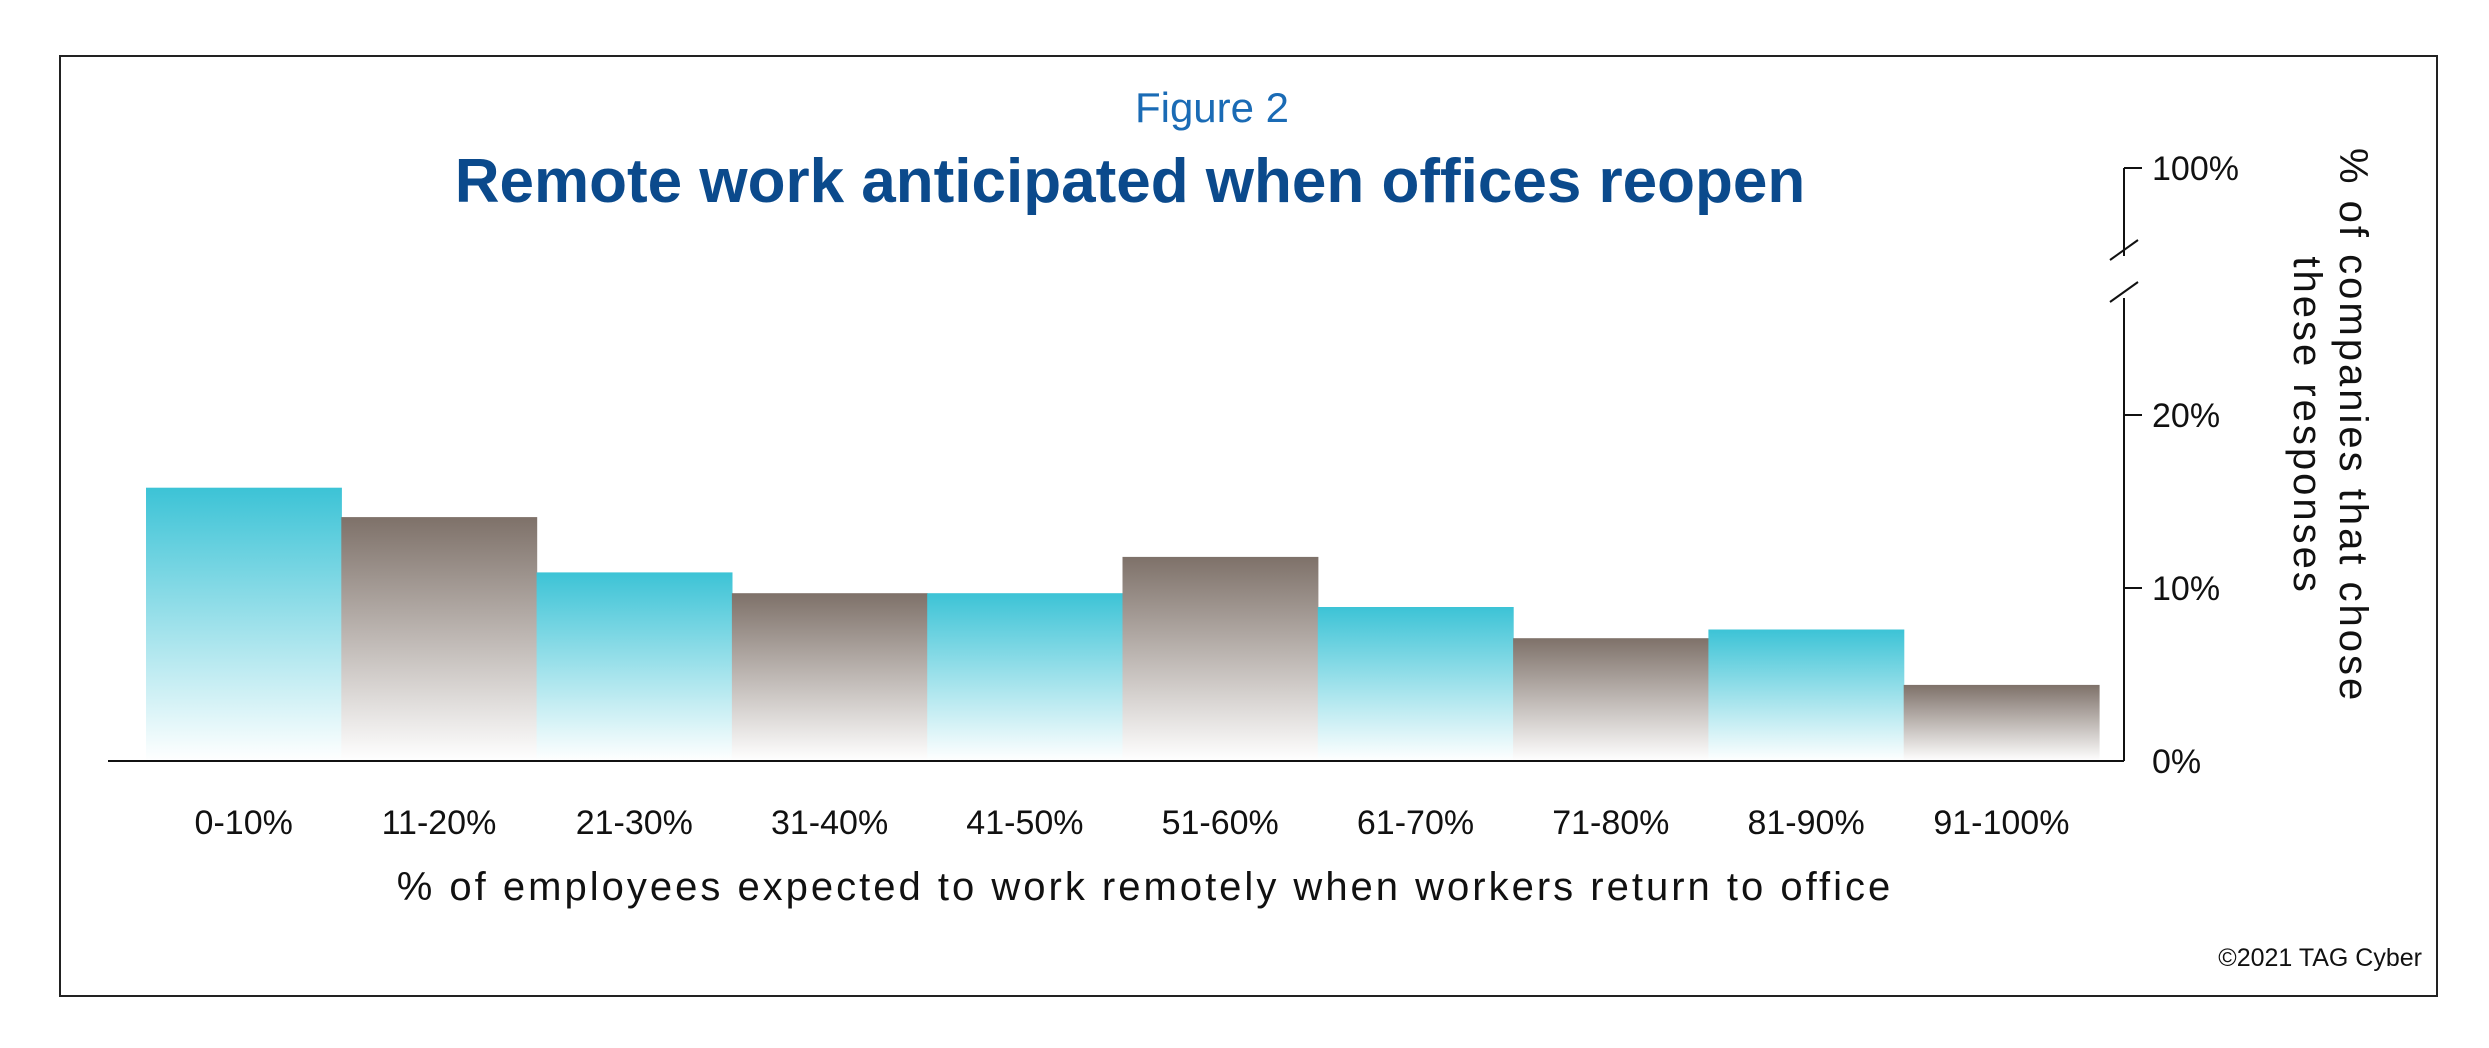 The image size is (2489, 1048). What do you see at coordinates (1415, 684) in the screenshot?
I see `bar-61-70pct` at bounding box center [1415, 684].